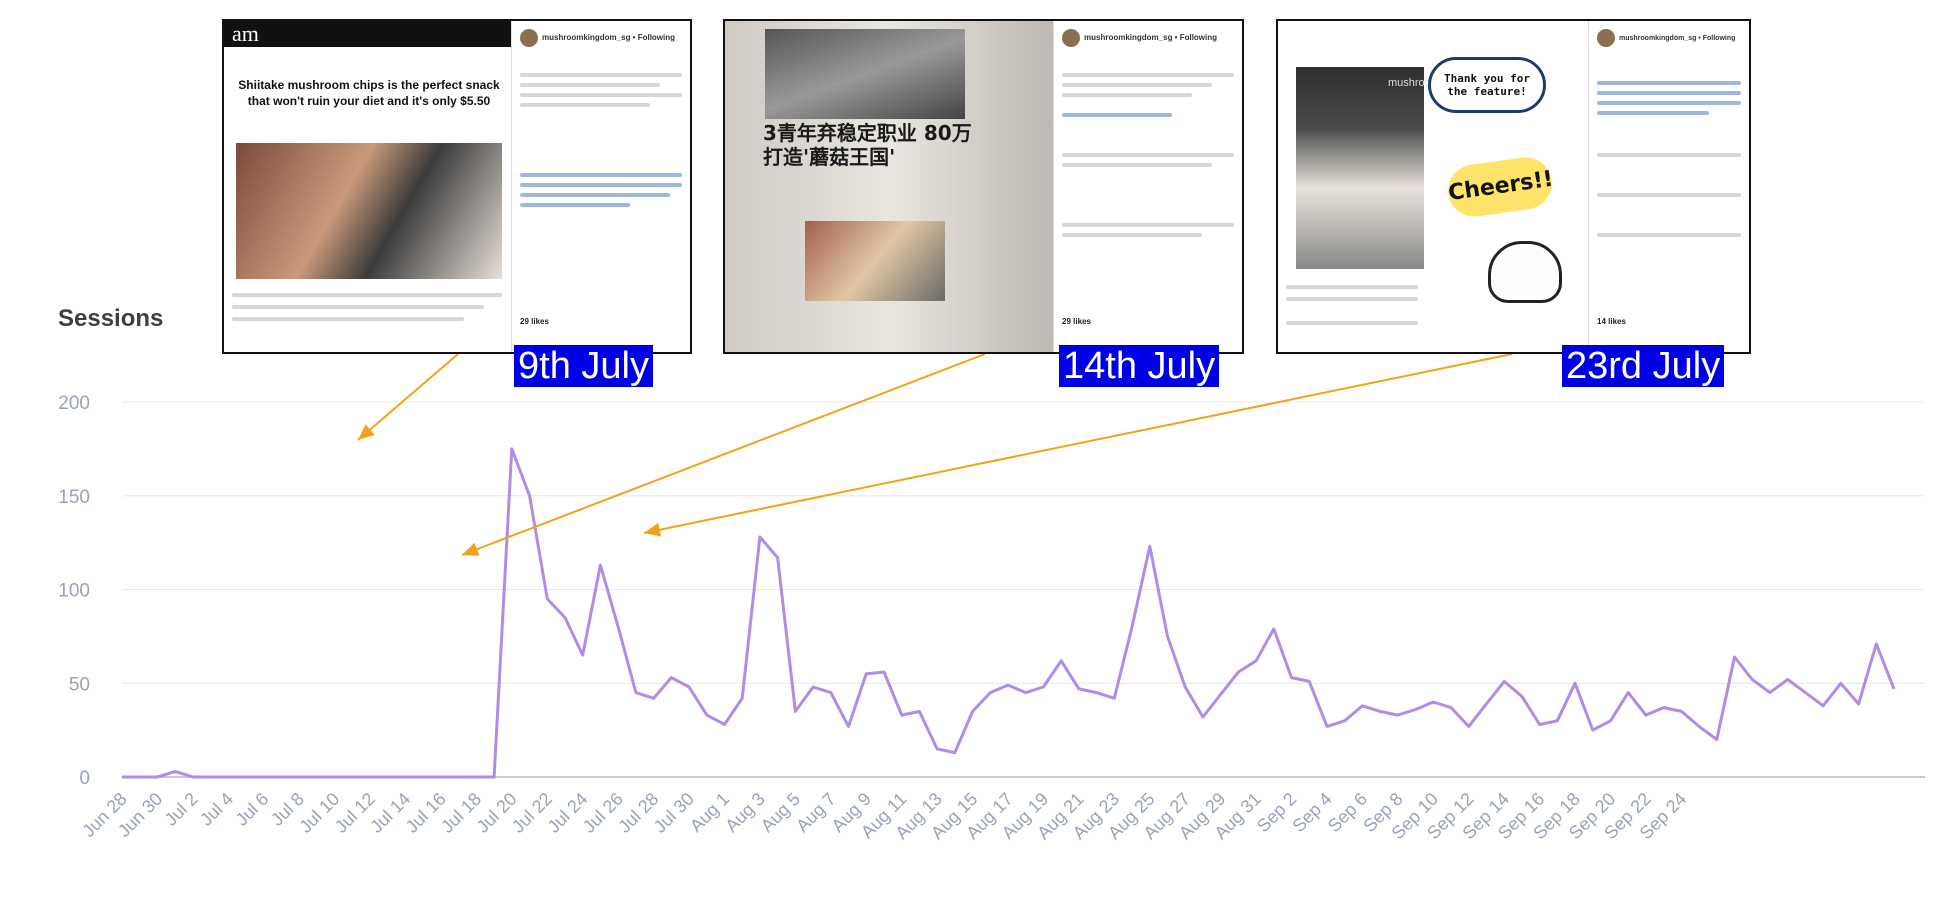 The width and height of the screenshot is (1949, 923). Describe the element at coordinates (497, 813) in the screenshot. I see `x-tick-label: Jul 20` at that location.